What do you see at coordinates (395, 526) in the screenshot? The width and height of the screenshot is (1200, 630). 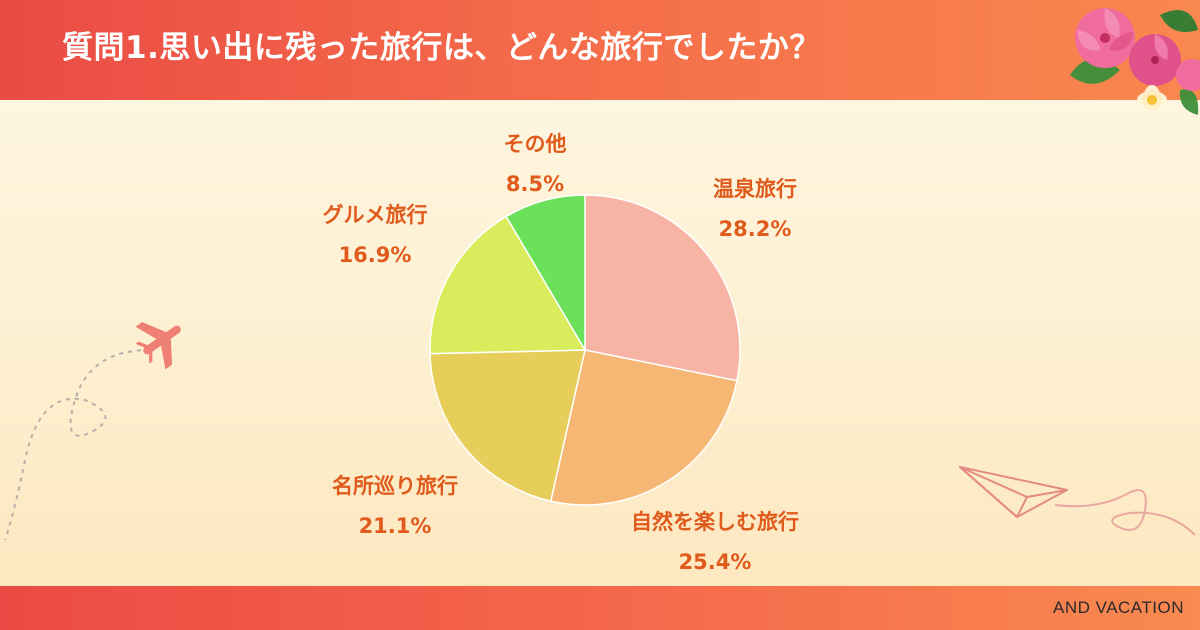 I see `slice-value-label: 21.1%` at bounding box center [395, 526].